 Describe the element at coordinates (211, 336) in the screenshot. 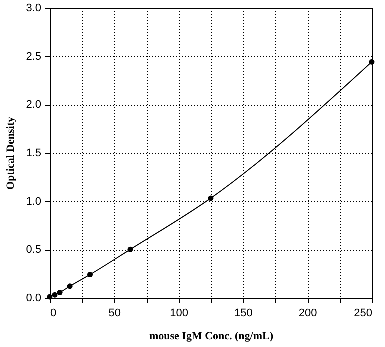

I see `x-axis-title: mouse IgM Conc. (ng/mL)` at that location.